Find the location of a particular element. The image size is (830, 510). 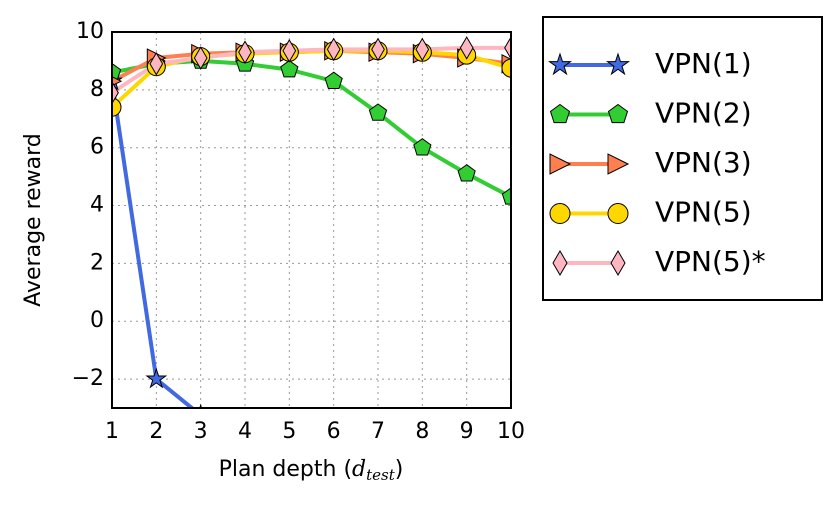

y-tick-label: 4 is located at coordinates (97, 205).